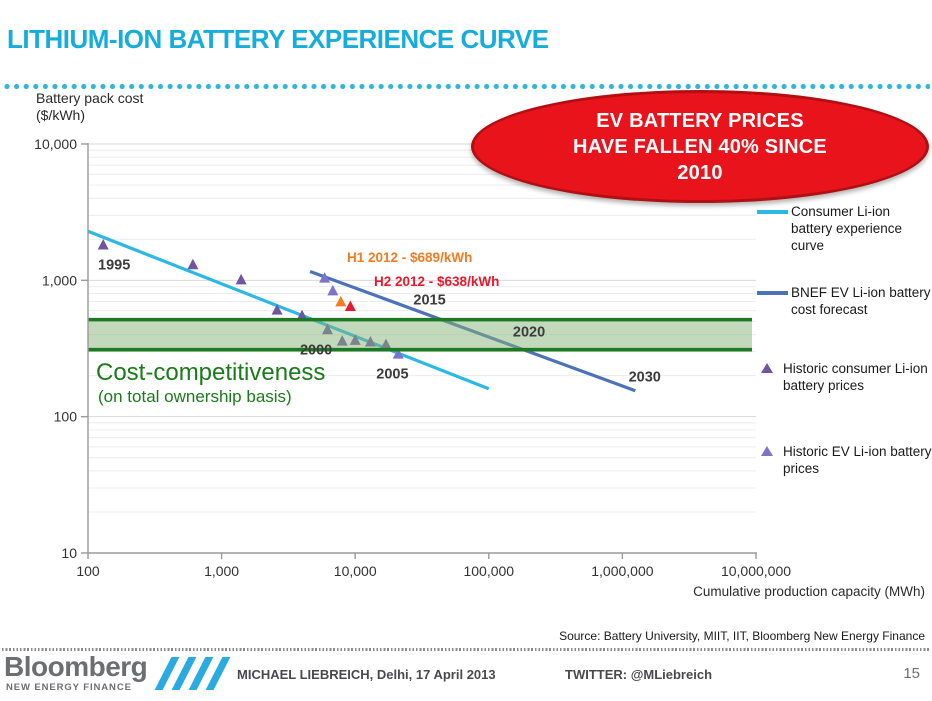  What do you see at coordinates (488, 571) in the screenshot?
I see `svg-text: 100,000` at bounding box center [488, 571].